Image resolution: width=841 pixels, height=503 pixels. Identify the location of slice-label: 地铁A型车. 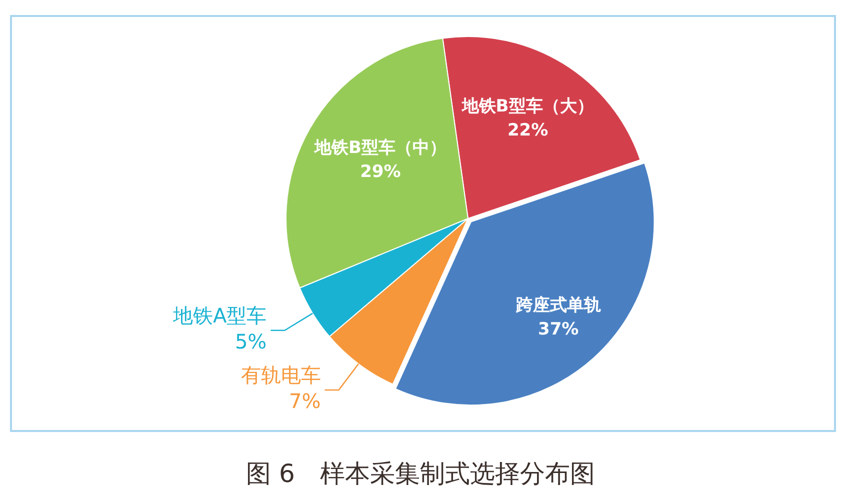
(219, 316).